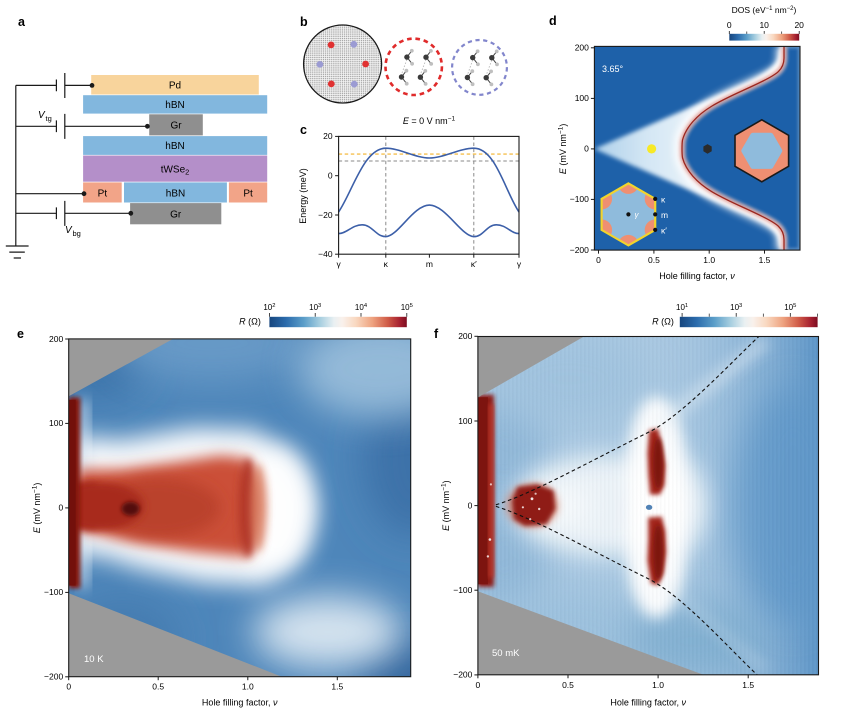 The image size is (865, 719). Describe the element at coordinates (269, 307) in the screenshot. I see `svg-text: 102` at that location.